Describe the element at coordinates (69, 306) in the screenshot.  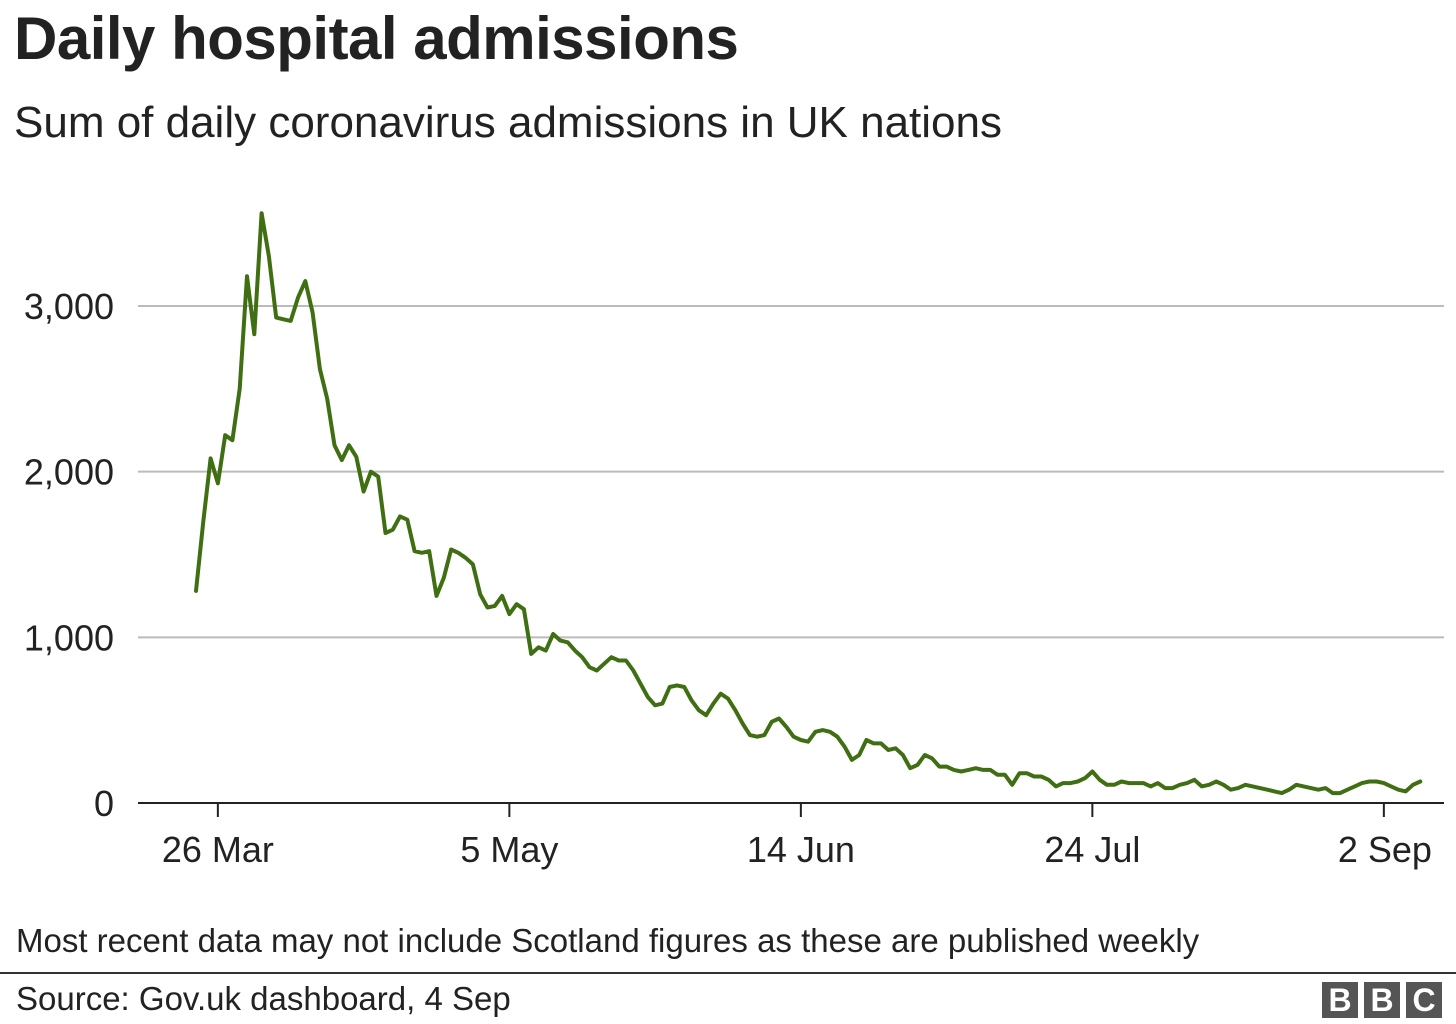
I see `y-tick-label: 3,000` at that location.